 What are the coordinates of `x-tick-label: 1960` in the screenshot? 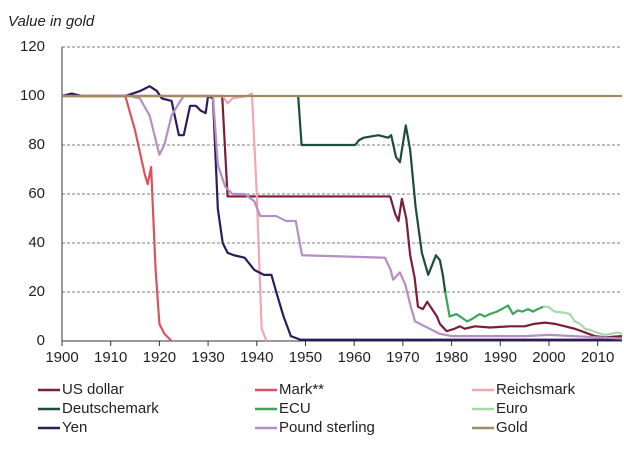 It's located at (353, 357).